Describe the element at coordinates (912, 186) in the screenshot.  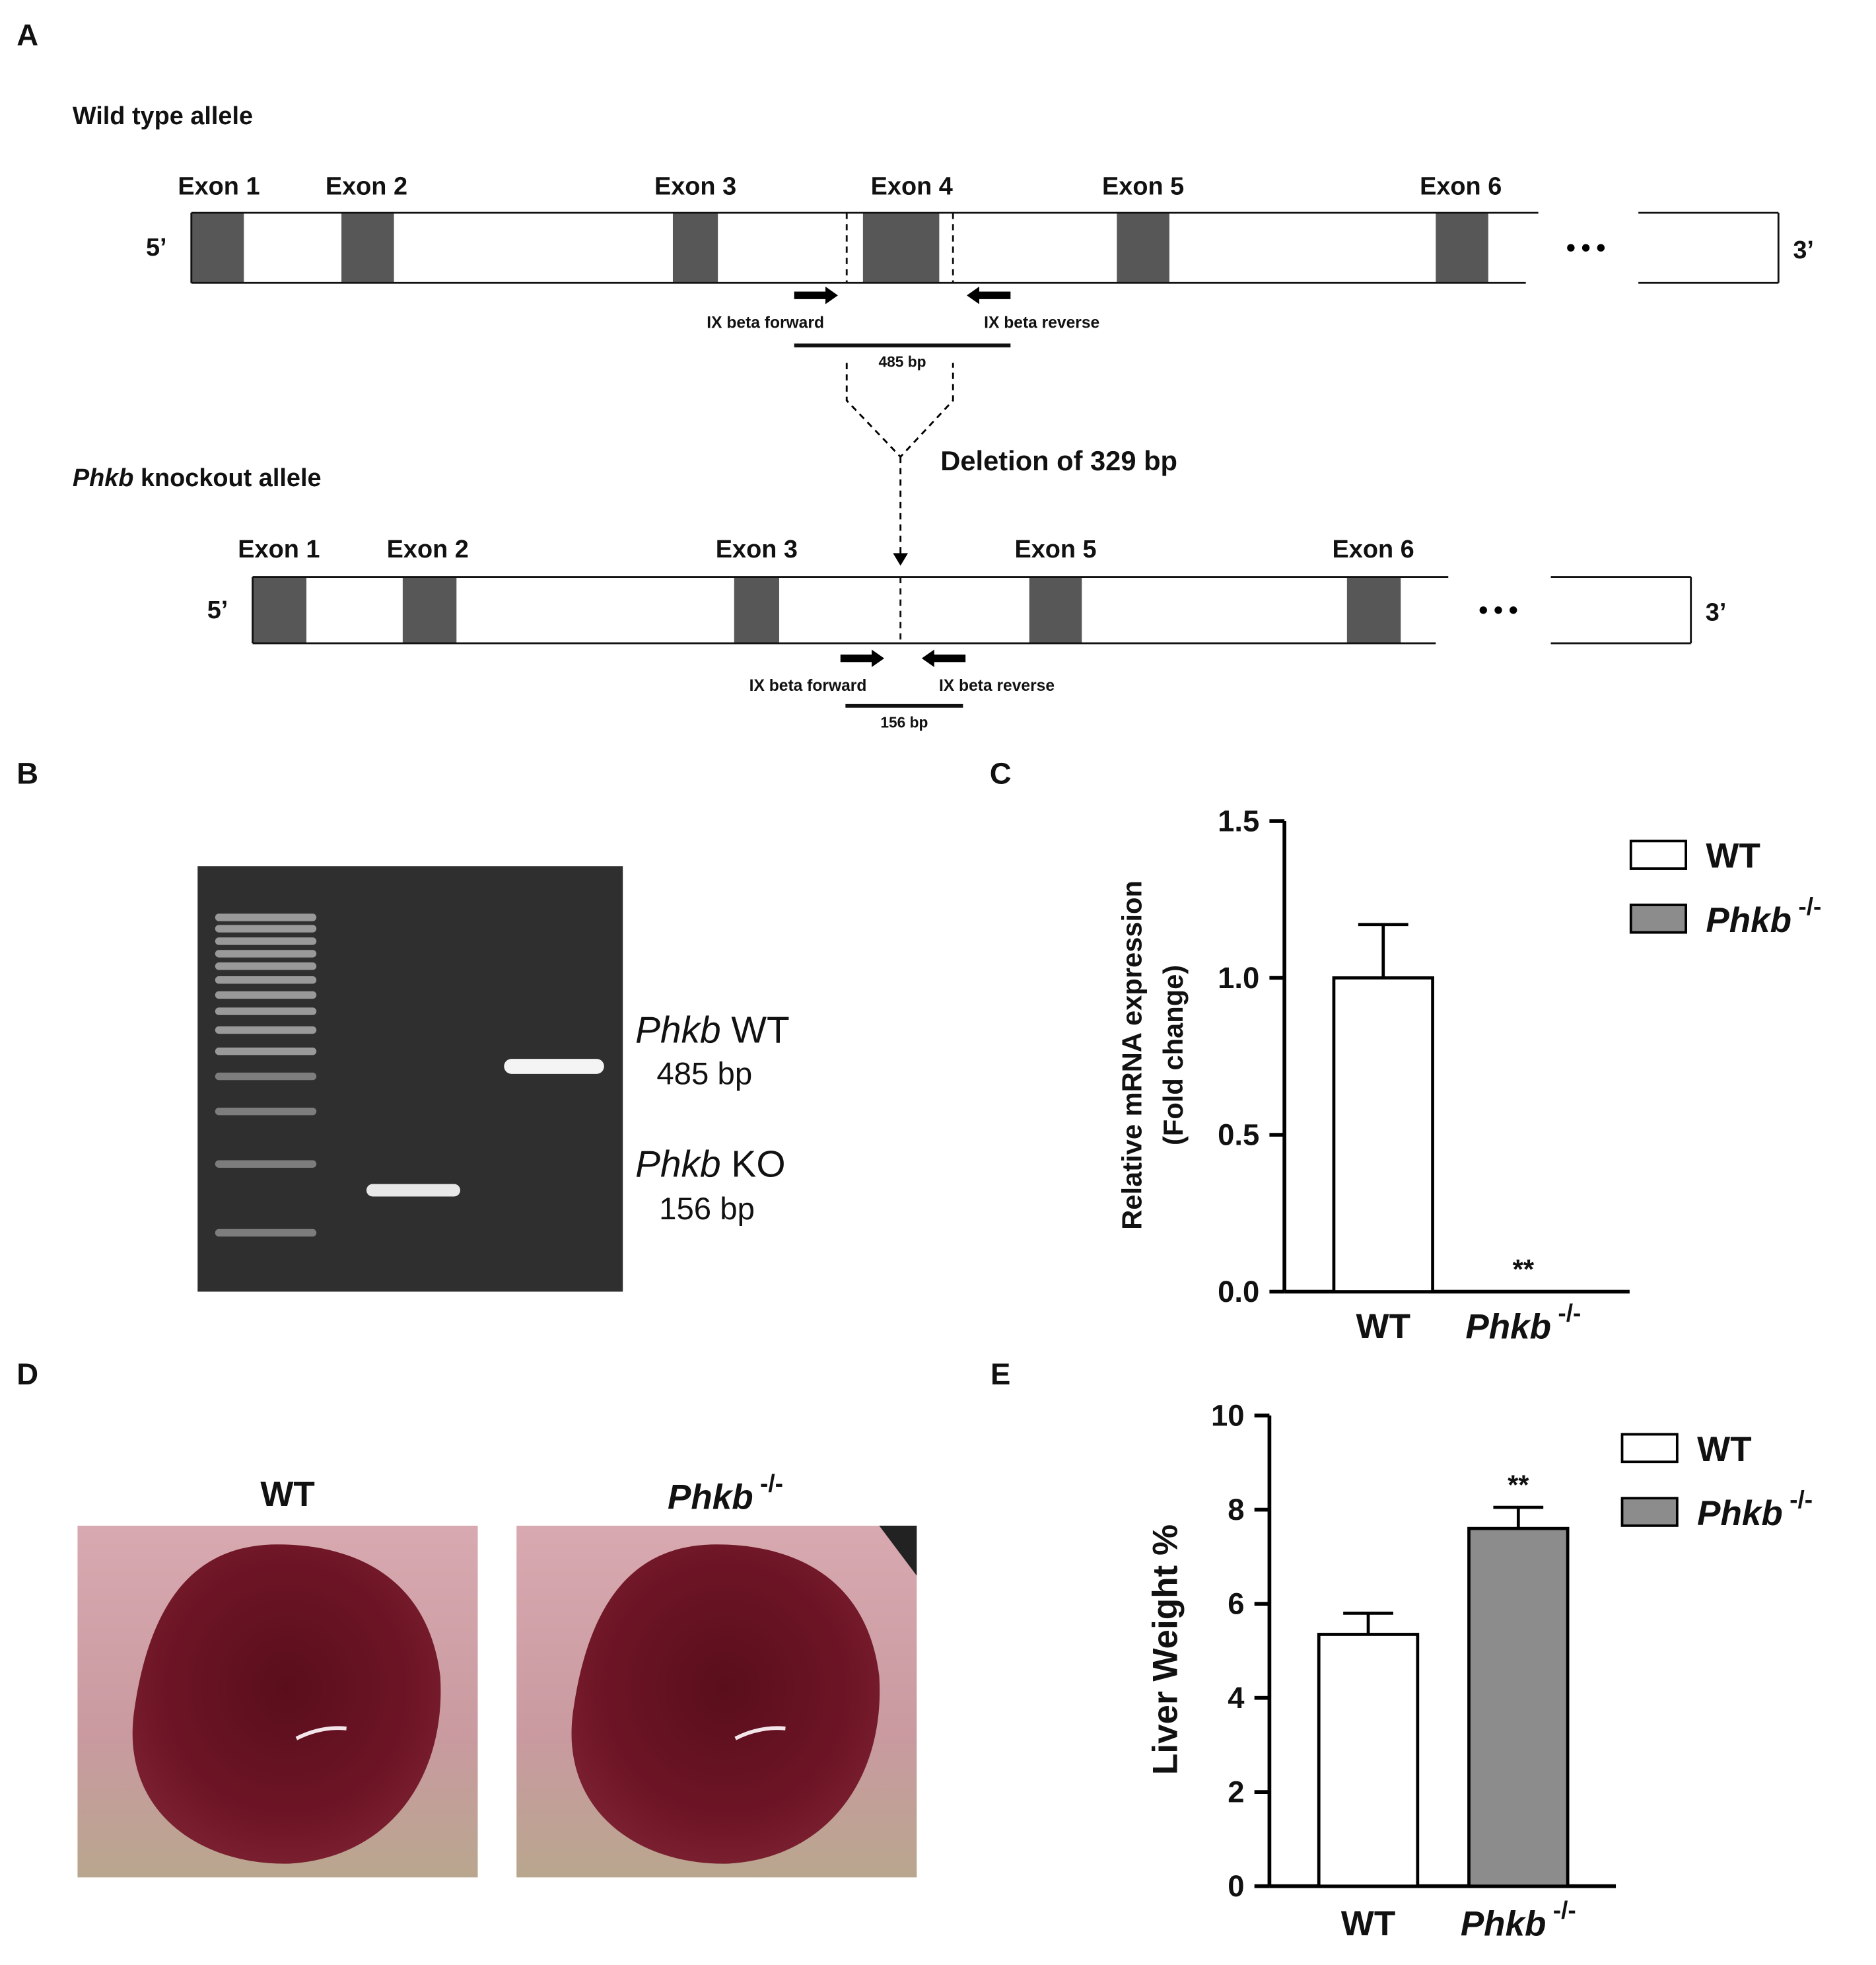
I see `exon-label: Exon 4` at that location.